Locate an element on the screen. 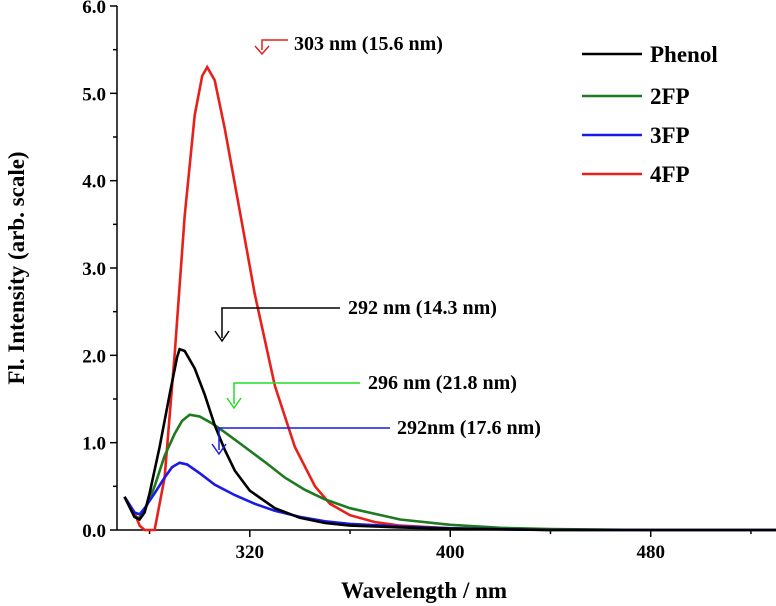 This screenshot has width=776, height=606. annotation-arrow-2fp is located at coordinates (296, 393).